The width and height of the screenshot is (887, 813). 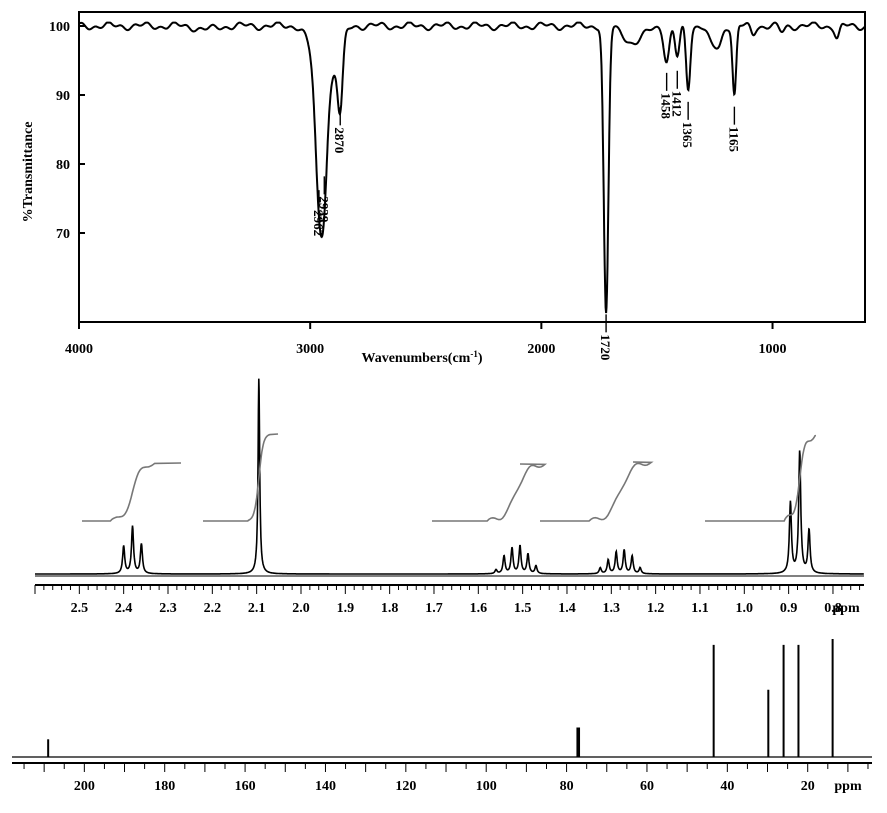 I want to click on ir-peak-label: 2962, so click(x=318, y=223).